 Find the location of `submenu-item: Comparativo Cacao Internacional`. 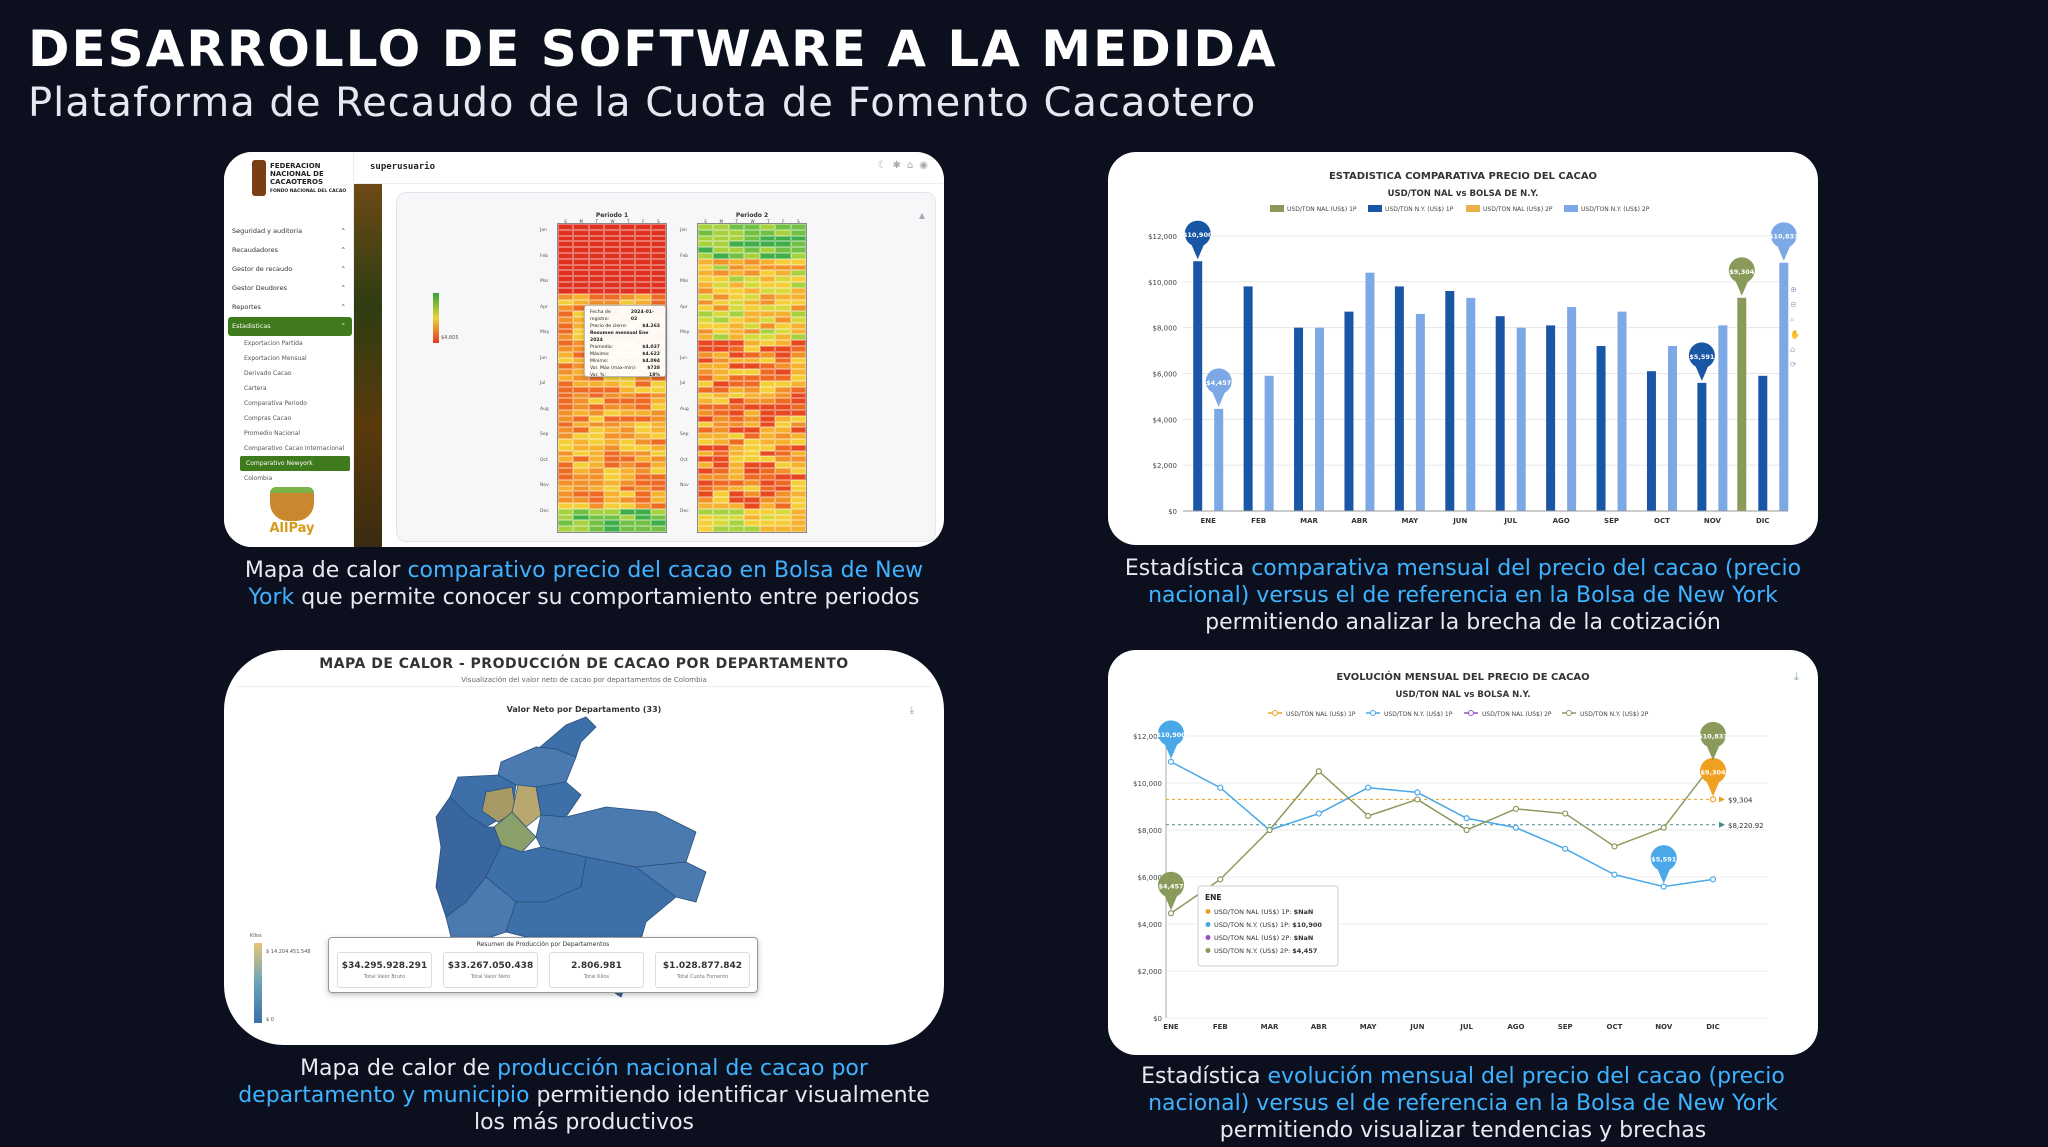

submenu-item: Comparativo Cacao Internacional is located at coordinates (294, 448).